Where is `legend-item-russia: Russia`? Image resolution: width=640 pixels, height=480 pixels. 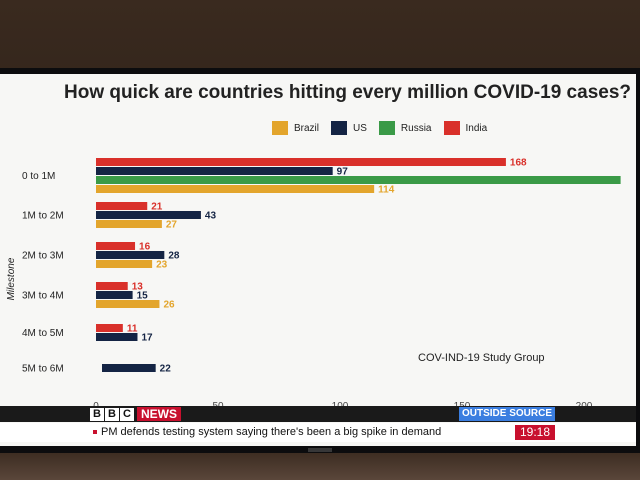 legend-item-russia: Russia is located at coordinates (405, 128).